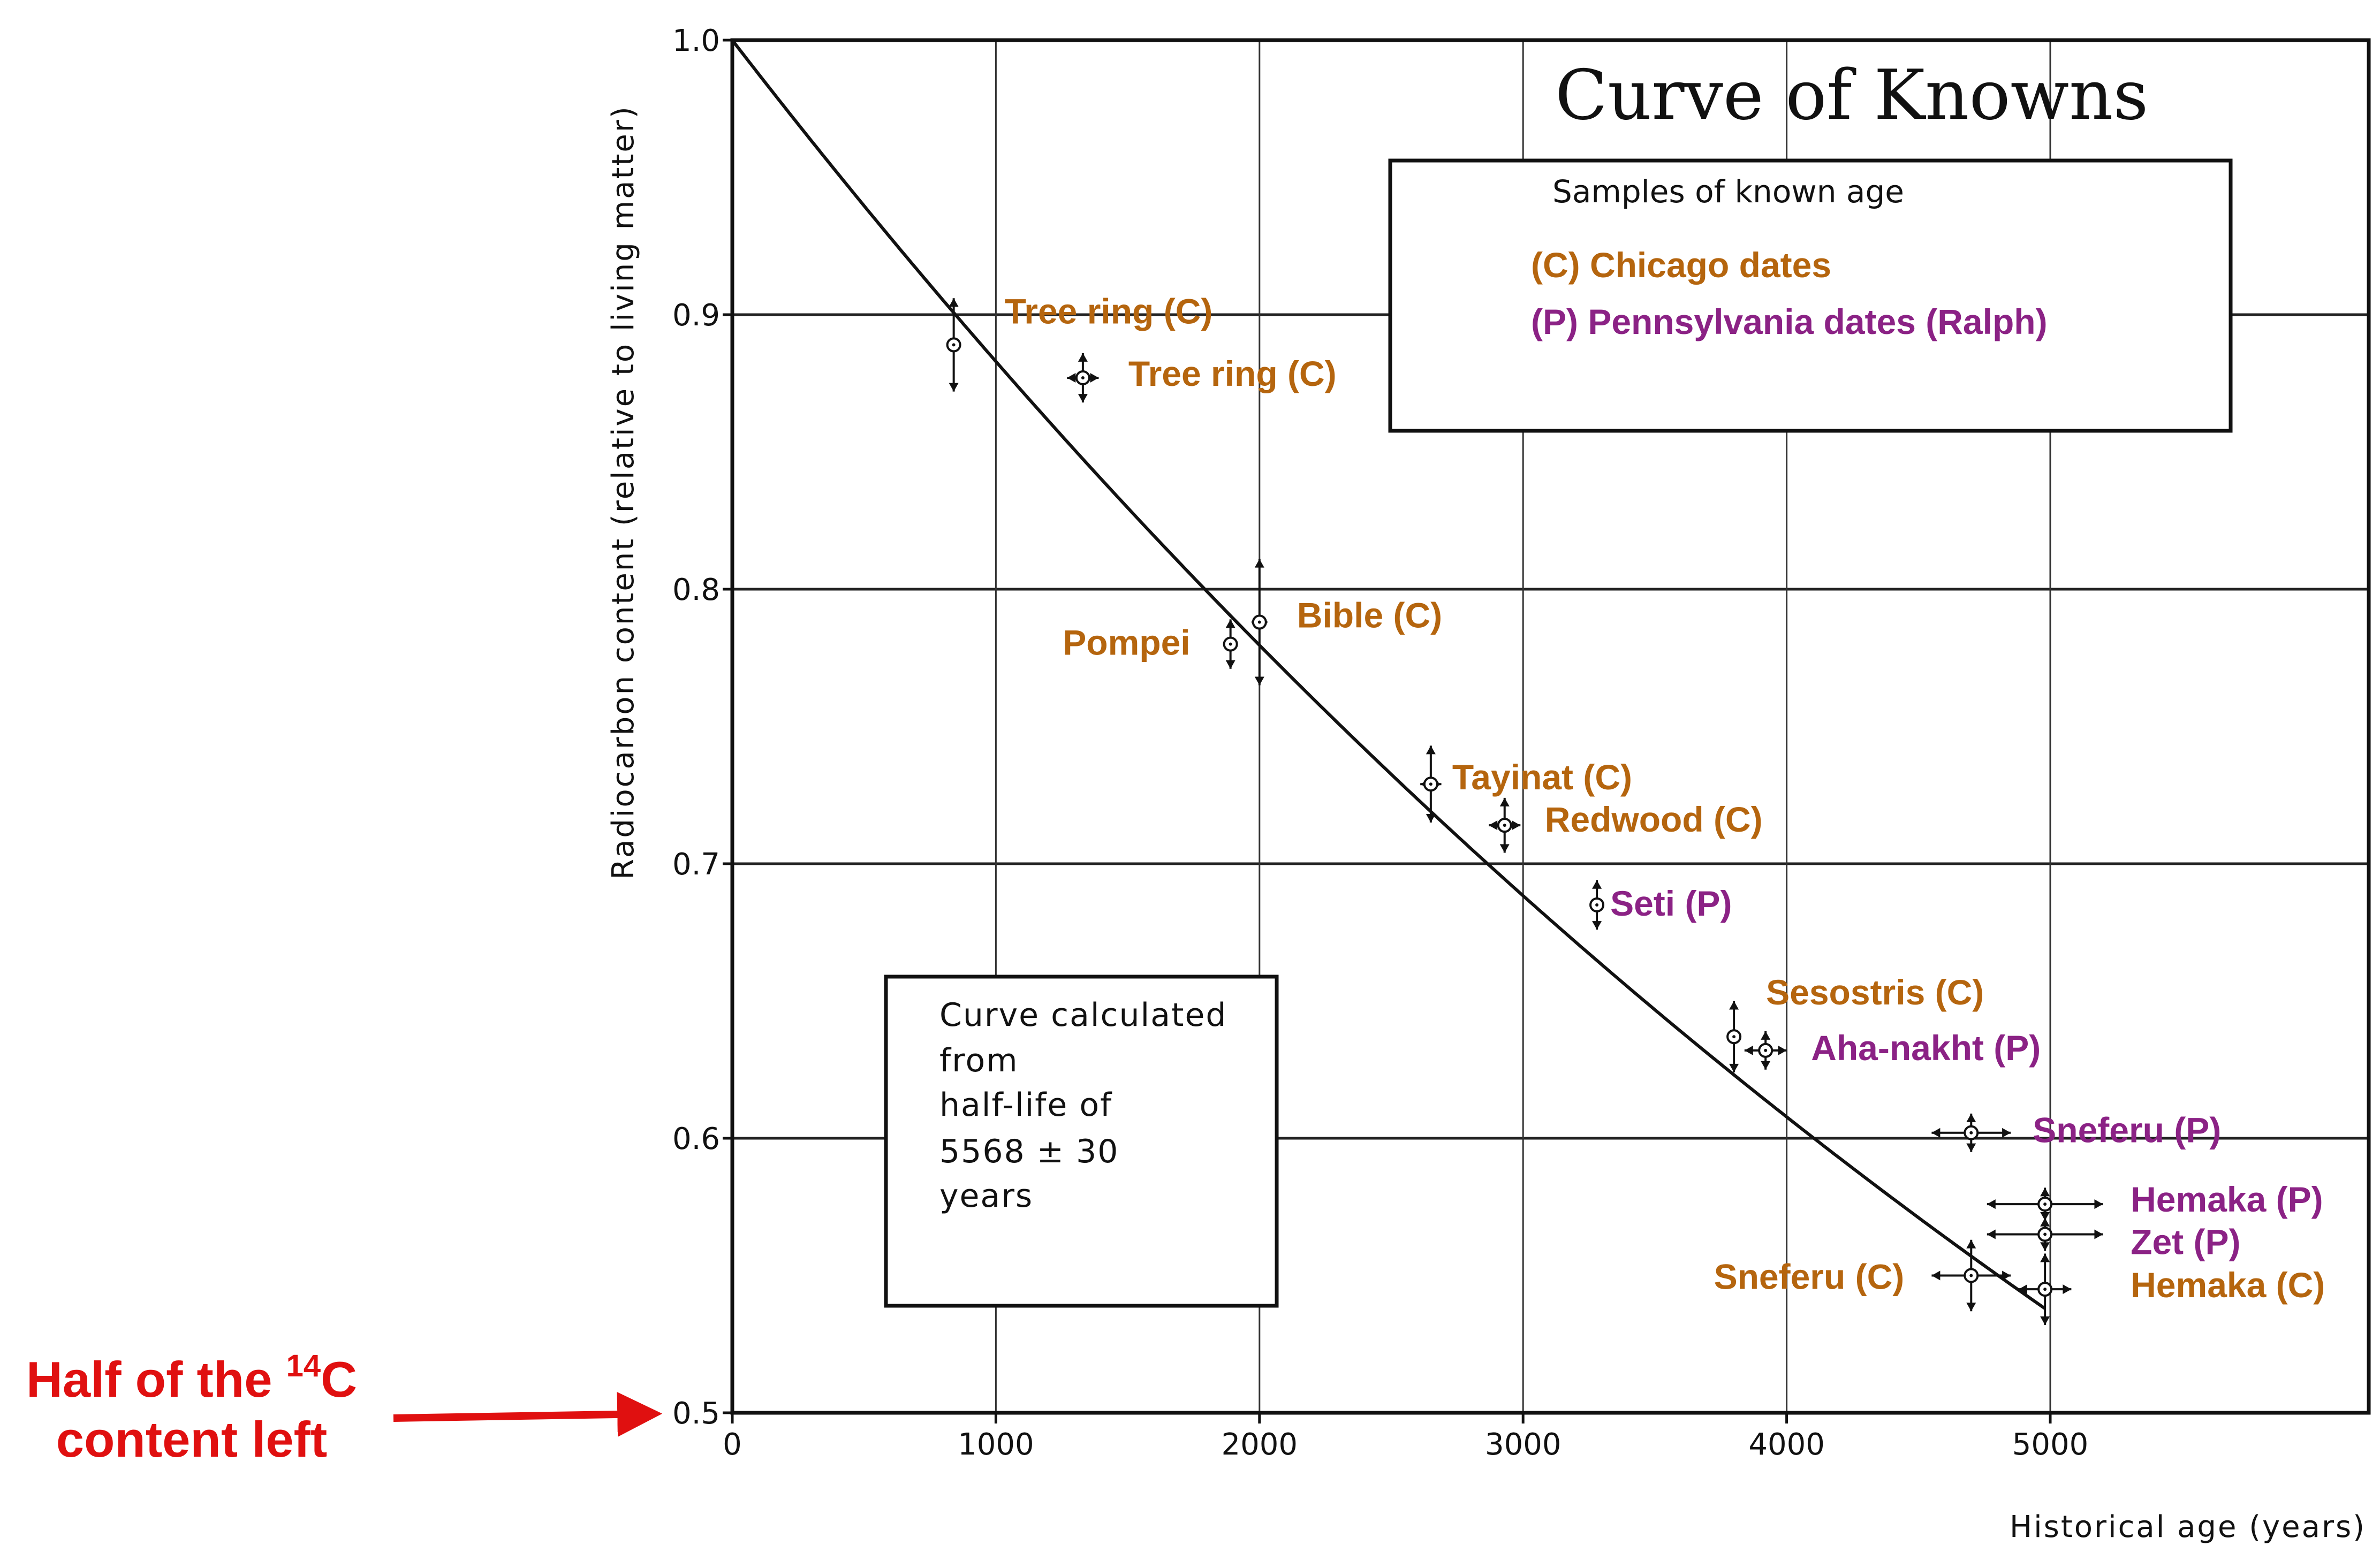  I want to click on y-tick-label-3: 0.8, so click(696, 590).